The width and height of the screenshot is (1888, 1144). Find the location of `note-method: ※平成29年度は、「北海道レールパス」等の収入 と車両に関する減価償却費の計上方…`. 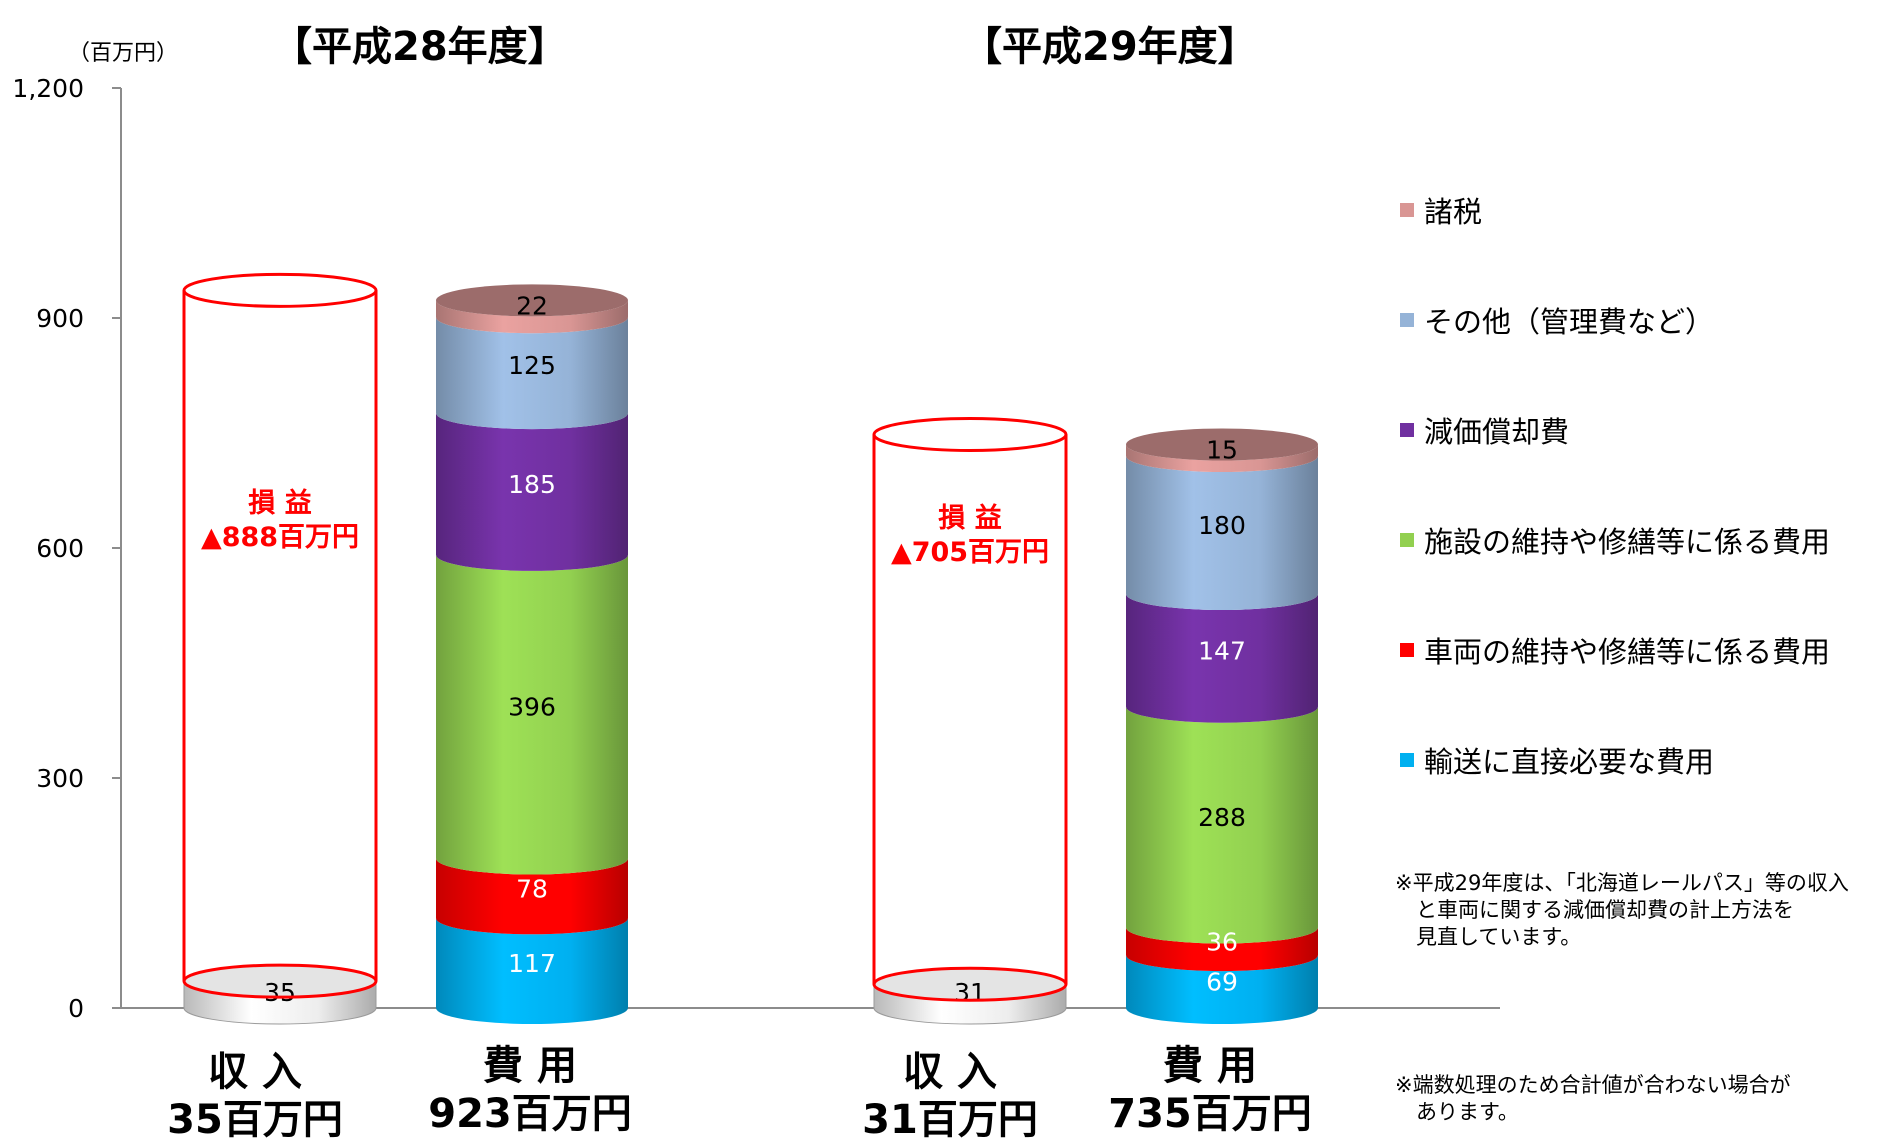

note-method: ※平成29年度は、「北海道レールパス」等の収入 と車両に関する減価償却費の計上方… is located at coordinates (1622, 910).